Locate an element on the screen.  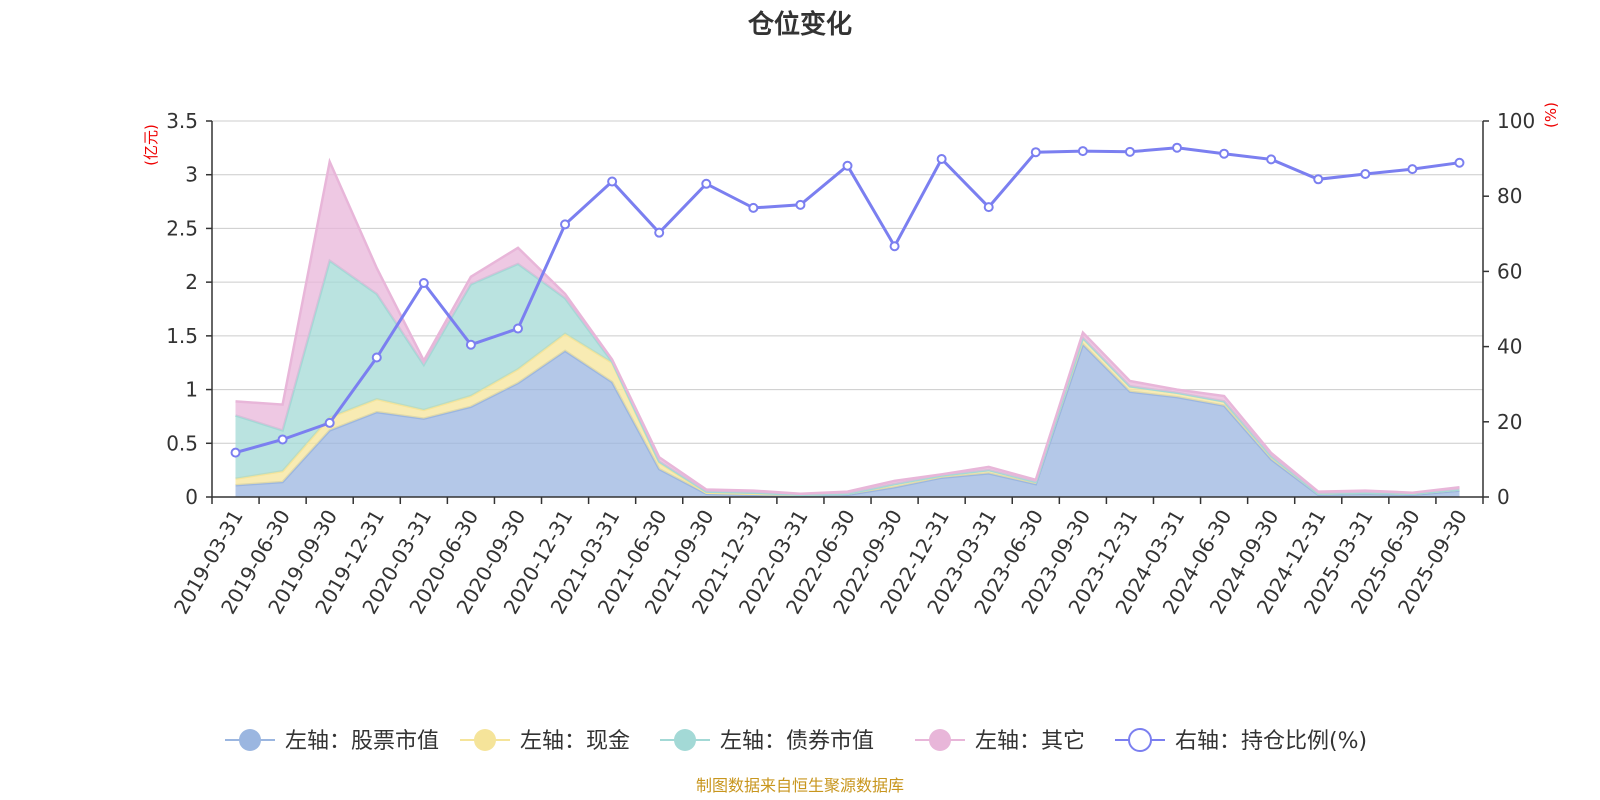
data-source-note: 制图数据来自恒生聚源数据库 is located at coordinates (800, 785).